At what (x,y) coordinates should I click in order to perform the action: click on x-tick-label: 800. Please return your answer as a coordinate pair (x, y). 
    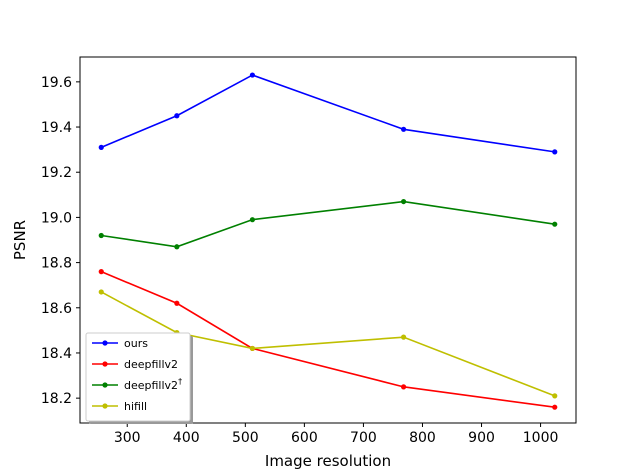
    Looking at the image, I should click on (422, 438).